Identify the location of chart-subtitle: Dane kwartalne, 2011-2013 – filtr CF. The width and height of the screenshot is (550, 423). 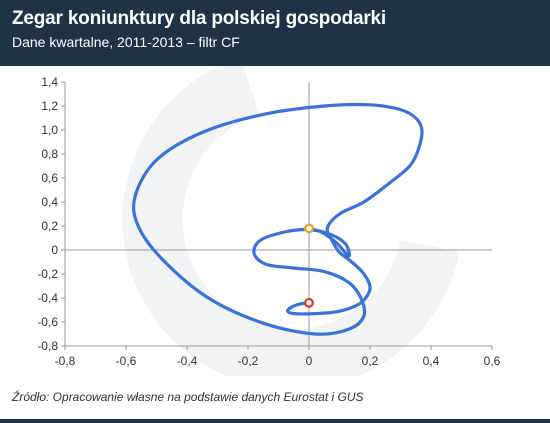
(126, 42).